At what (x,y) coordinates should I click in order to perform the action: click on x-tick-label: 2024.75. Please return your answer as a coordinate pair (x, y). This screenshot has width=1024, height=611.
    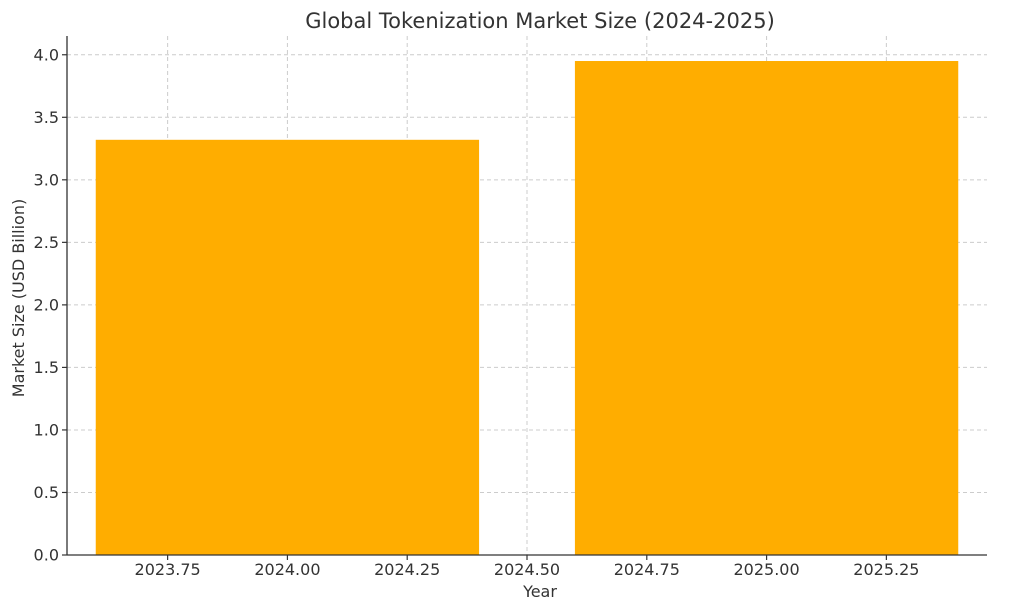
    Looking at the image, I should click on (647, 569).